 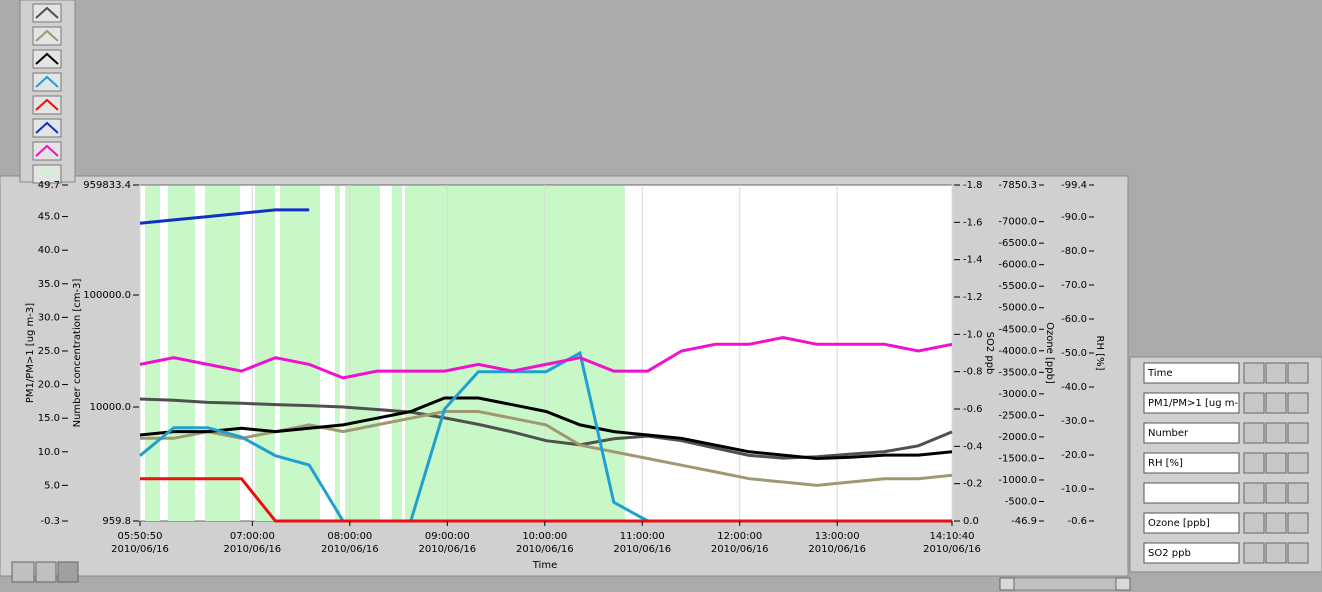 I want to click on toolbar, so click(x=45, y=572).